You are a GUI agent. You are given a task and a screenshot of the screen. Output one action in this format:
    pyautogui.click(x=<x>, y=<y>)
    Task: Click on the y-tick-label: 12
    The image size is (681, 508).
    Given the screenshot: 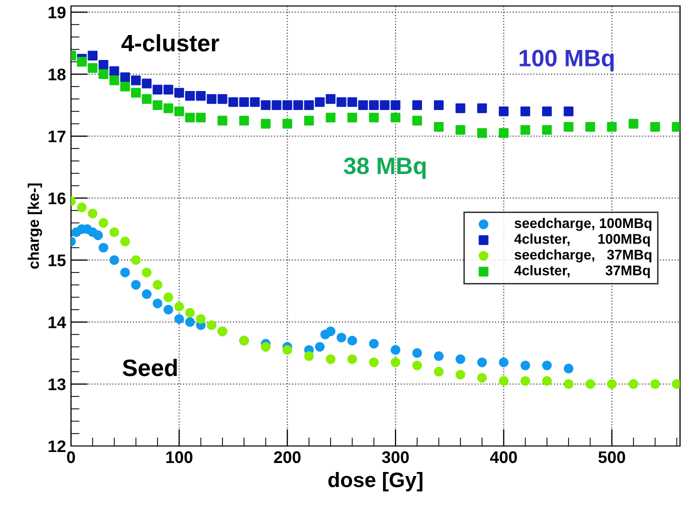 What is the action you would take?
    pyautogui.click(x=57, y=446)
    